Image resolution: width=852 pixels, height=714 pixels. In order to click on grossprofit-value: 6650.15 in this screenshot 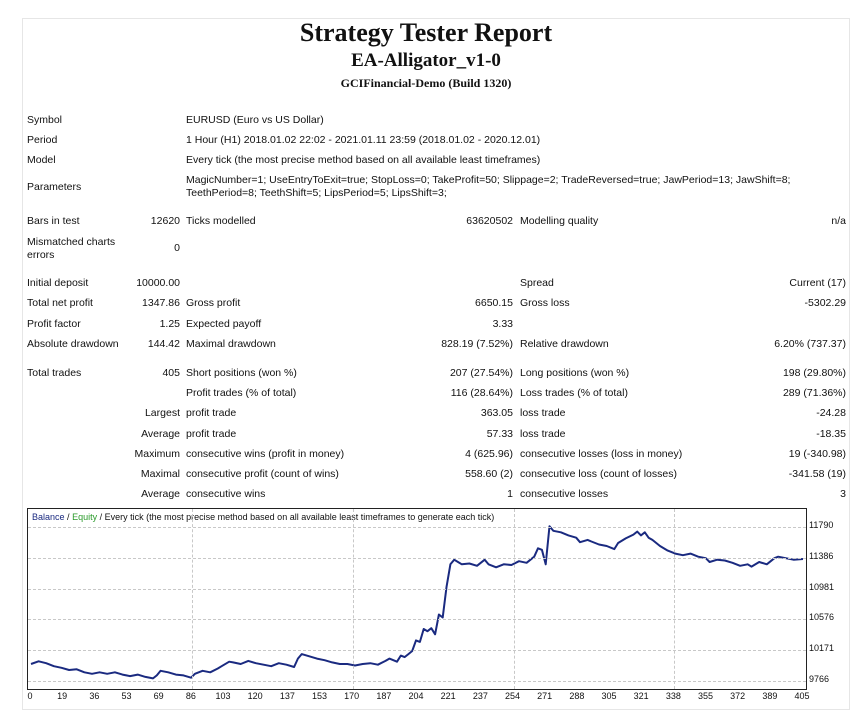, I will do `click(494, 303)`.